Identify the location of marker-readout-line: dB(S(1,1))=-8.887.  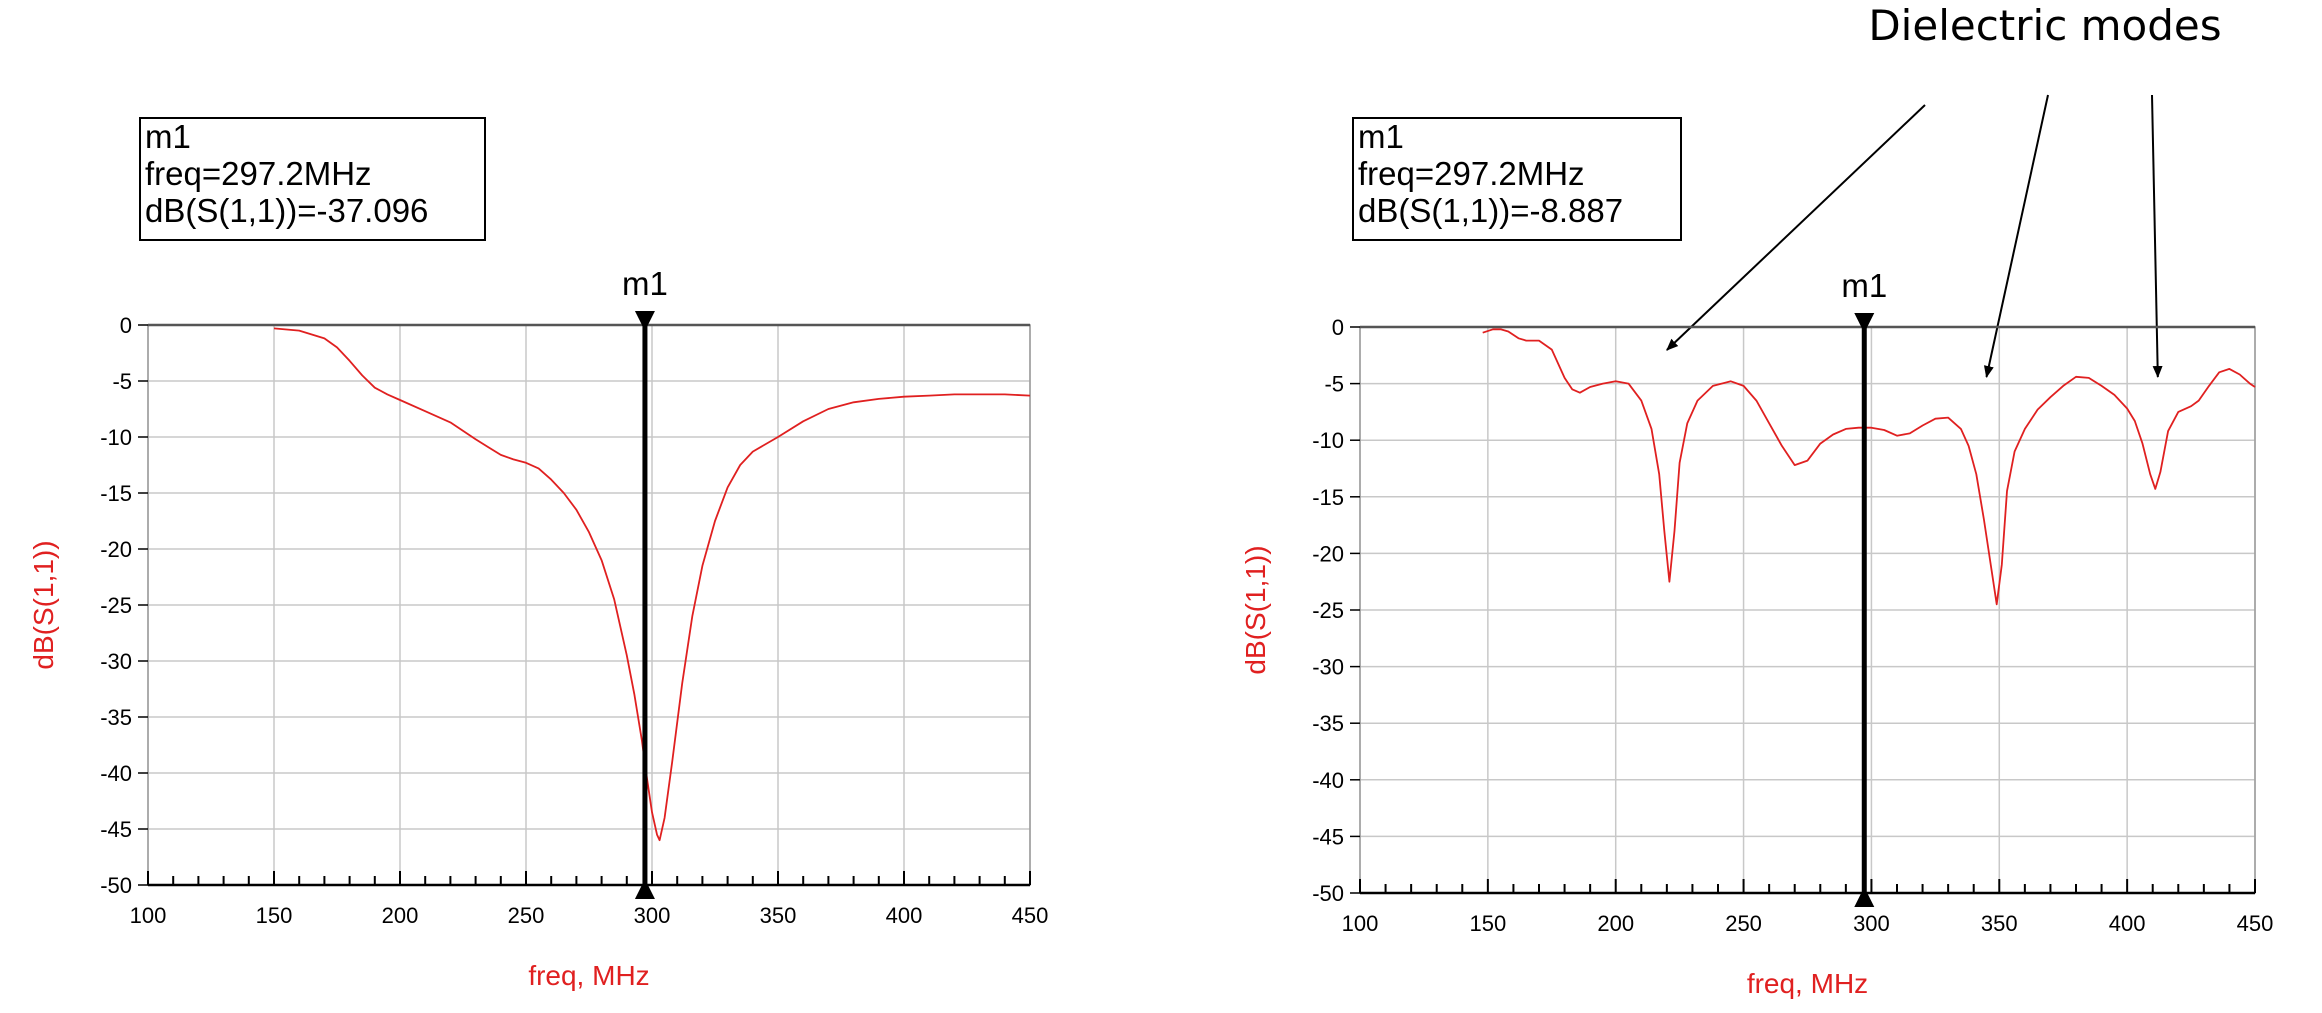
(1490, 210).